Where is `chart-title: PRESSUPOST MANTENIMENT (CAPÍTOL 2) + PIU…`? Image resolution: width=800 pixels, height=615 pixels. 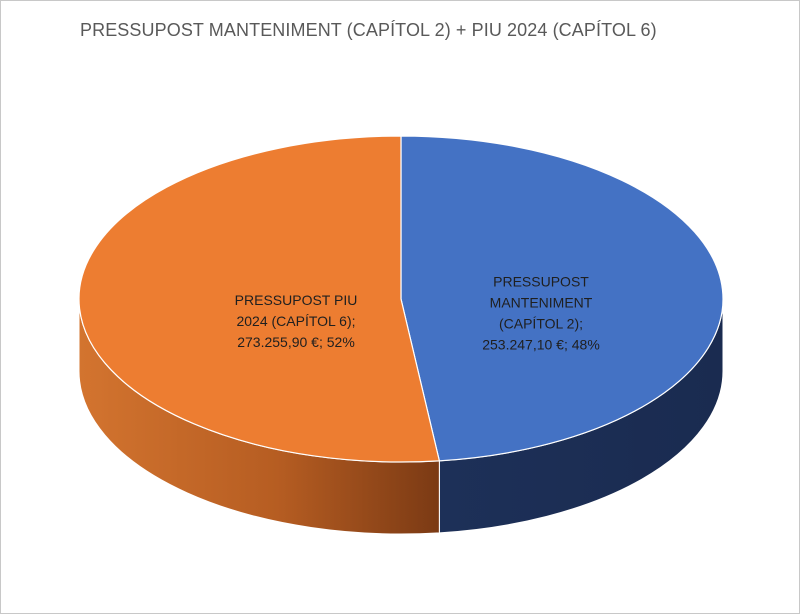 chart-title: PRESSUPOST MANTENIMENT (CAPÍTOL 2) + PIU… is located at coordinates (368, 30).